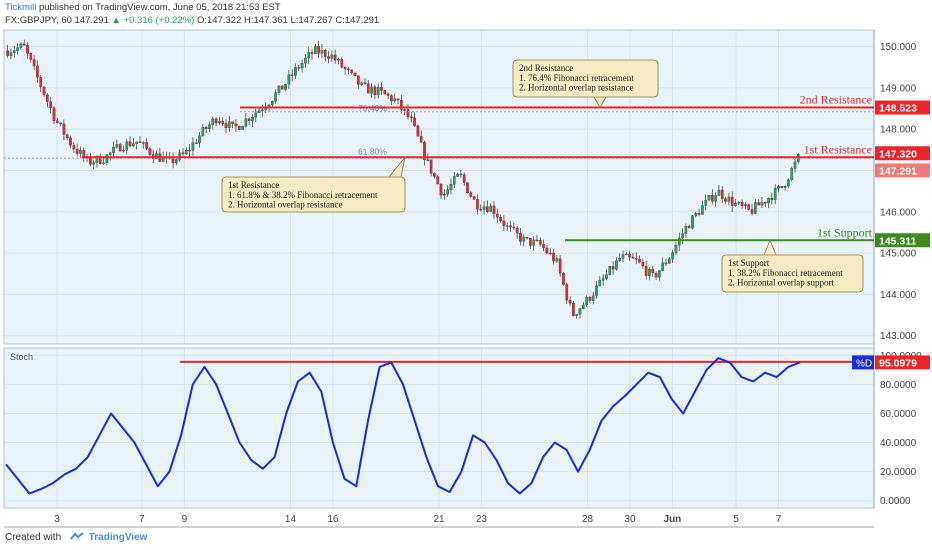 This screenshot has width=932, height=550. What do you see at coordinates (21, 357) in the screenshot?
I see `stoch-title: Stoch` at bounding box center [21, 357].